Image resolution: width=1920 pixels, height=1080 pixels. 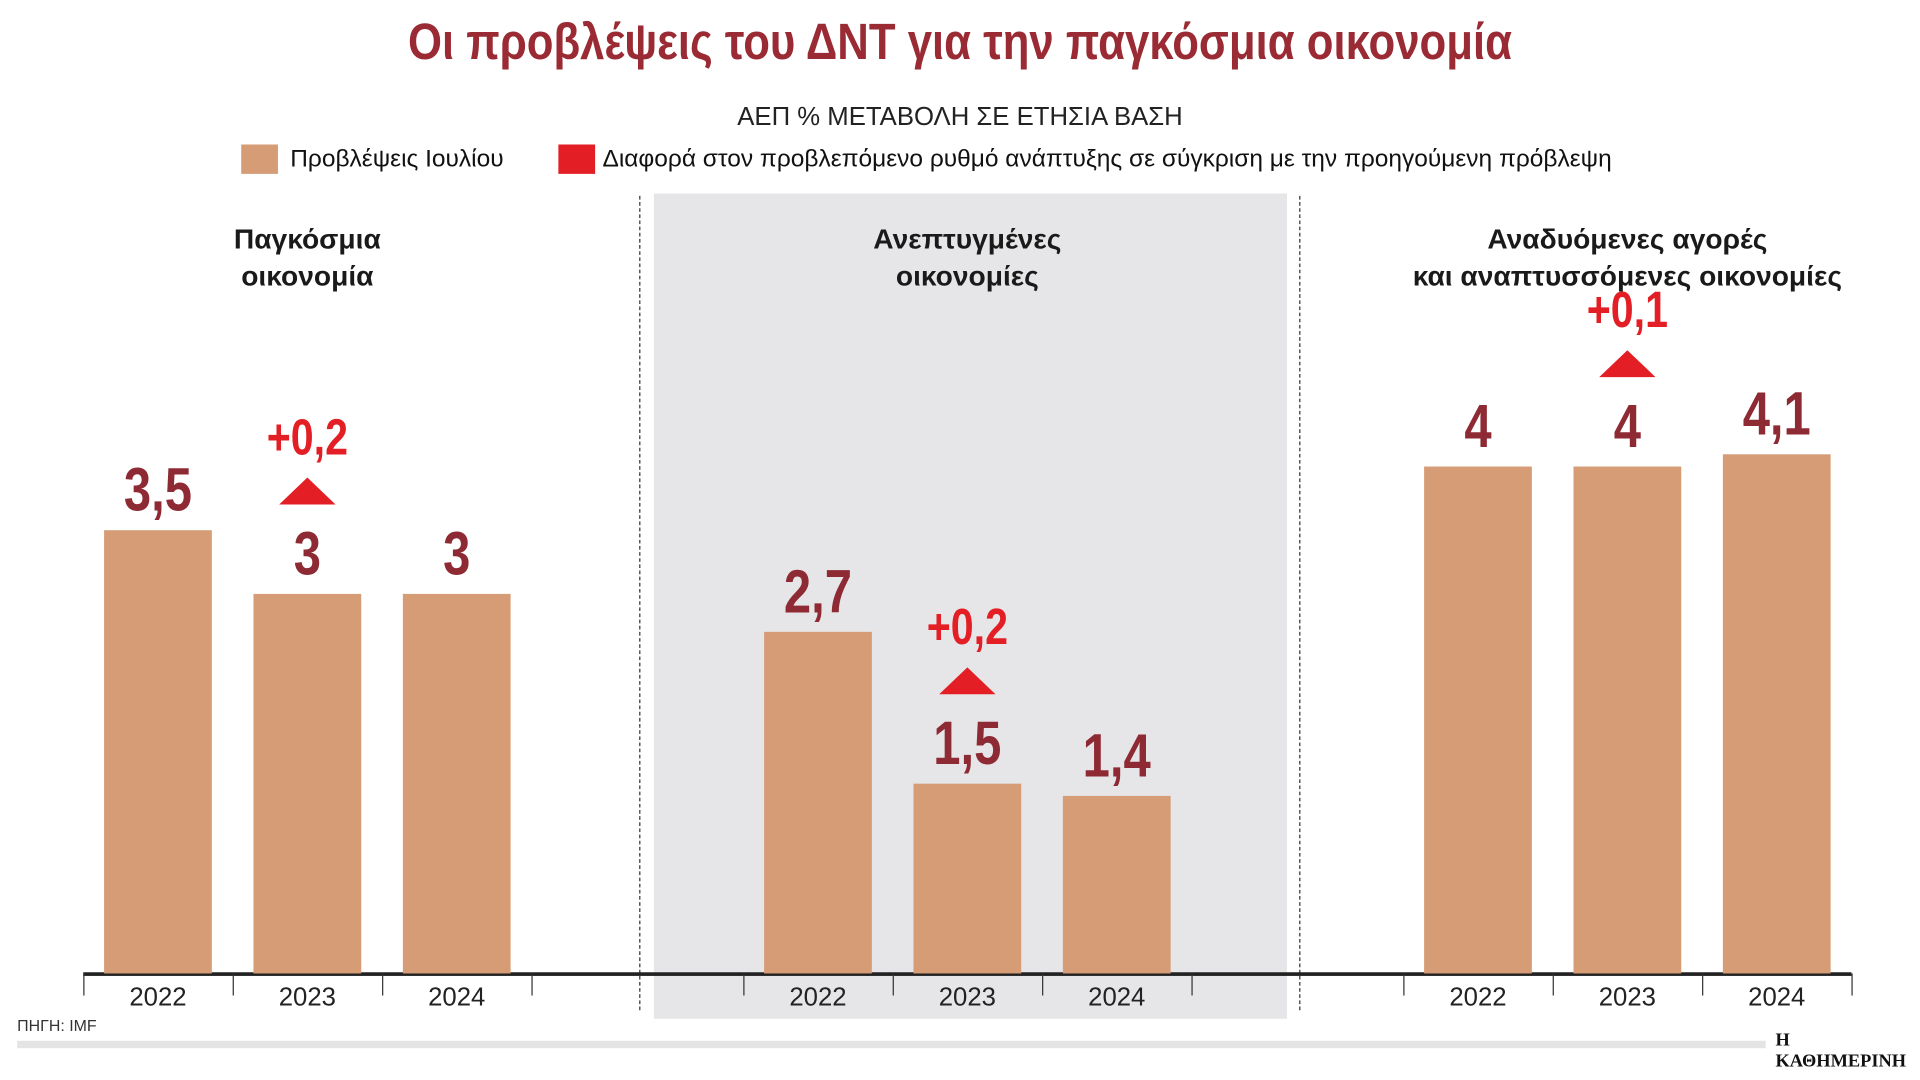 I want to click on panel-title: οικονομίες, so click(x=967, y=275).